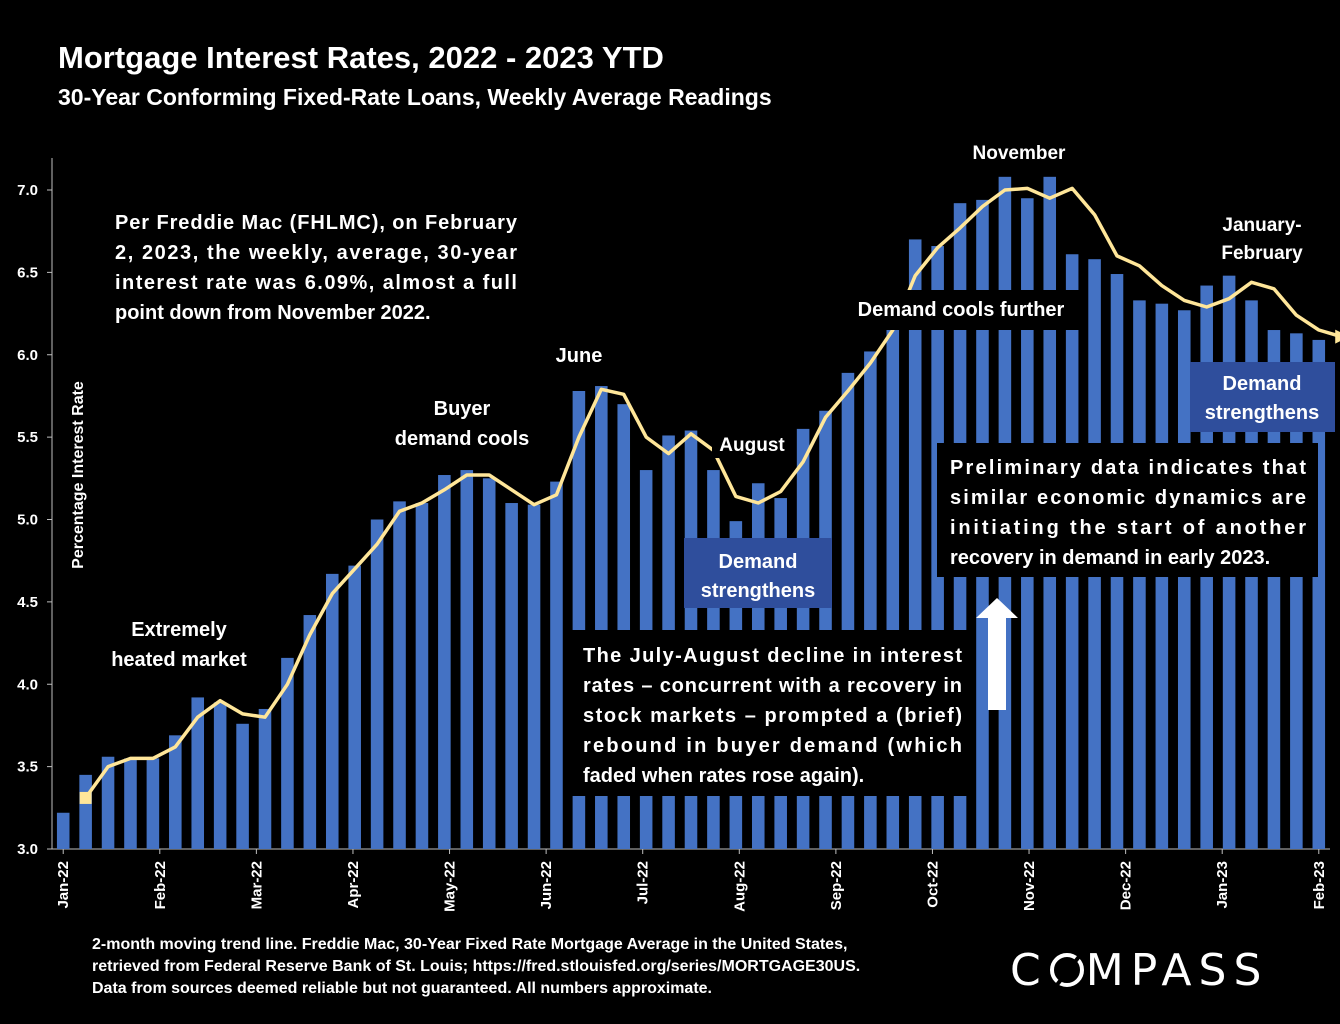 This screenshot has height=1024, width=1340. I want to click on freddie-mac-note-line: Per Freddie Mac (FHLMC), on February, so click(316, 223).